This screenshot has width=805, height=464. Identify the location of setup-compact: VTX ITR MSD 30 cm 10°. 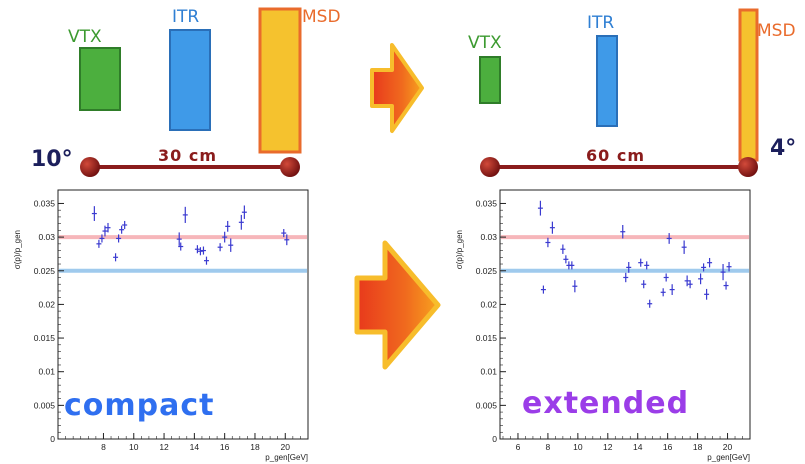
(186, 92).